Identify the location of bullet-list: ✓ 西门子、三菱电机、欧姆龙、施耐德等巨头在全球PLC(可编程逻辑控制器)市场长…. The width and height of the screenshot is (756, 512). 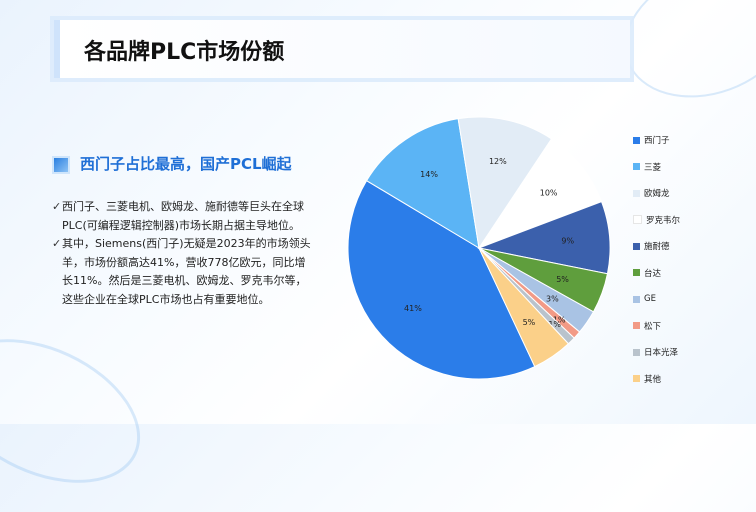
(182, 253).